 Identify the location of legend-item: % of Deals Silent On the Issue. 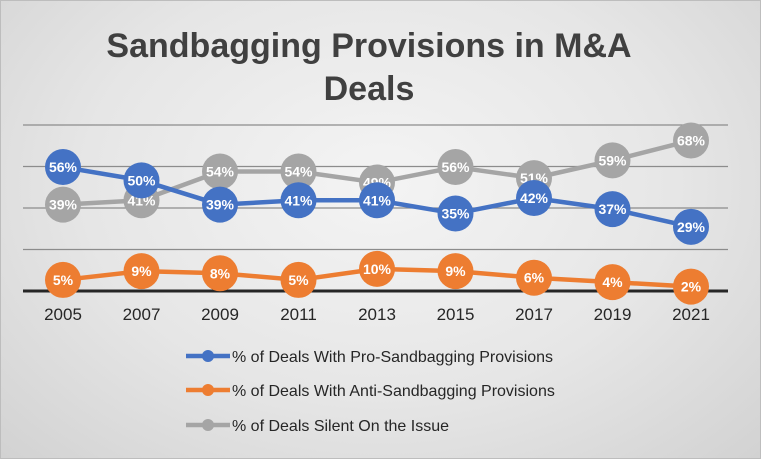
(317, 426).